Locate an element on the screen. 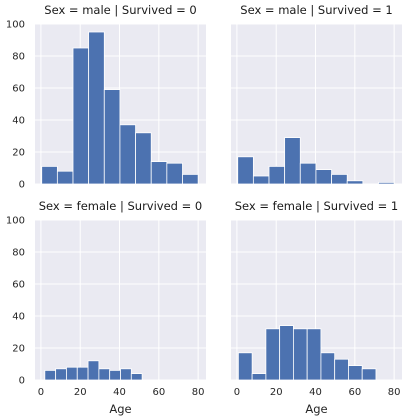 The width and height of the screenshot is (420, 420). panel-title: Sex = male | Survived = 0 is located at coordinates (120, 10).